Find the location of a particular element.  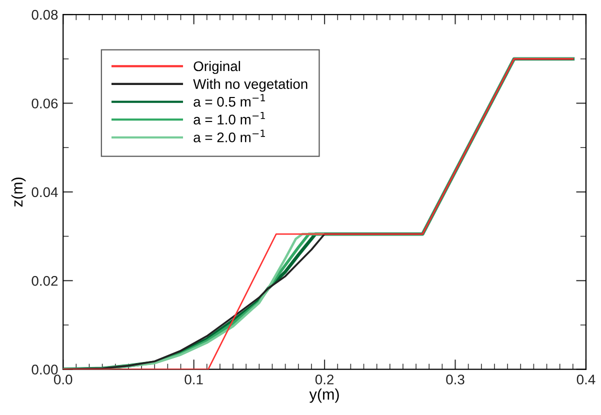

y-tick-label: 0.06 is located at coordinates (45, 103).